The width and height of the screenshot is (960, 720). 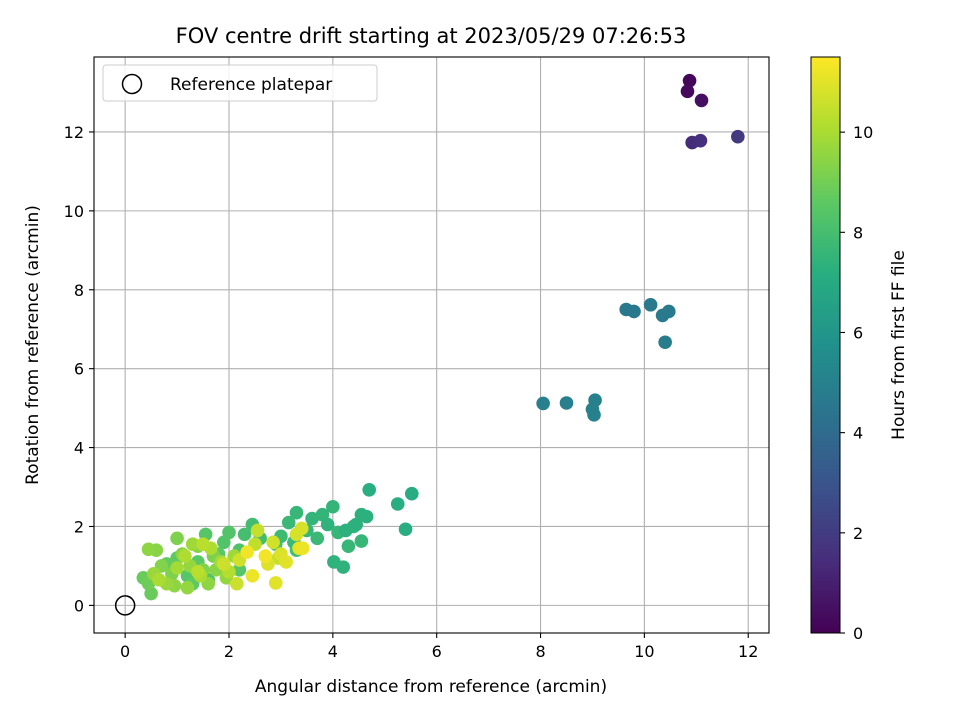 What do you see at coordinates (858, 533) in the screenshot?
I see `colorbar-tick-label: 2` at bounding box center [858, 533].